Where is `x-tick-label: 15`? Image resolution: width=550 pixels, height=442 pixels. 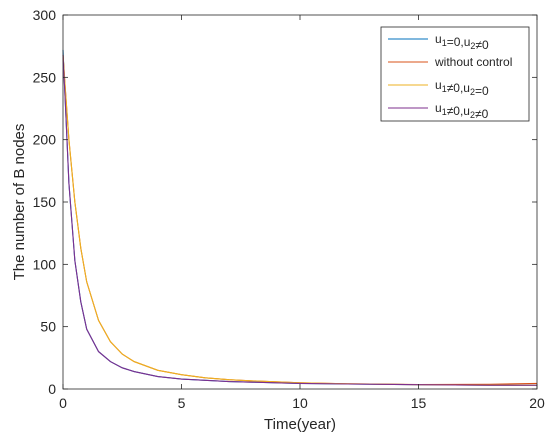
x-tick-label: 15 is located at coordinates (419, 403).